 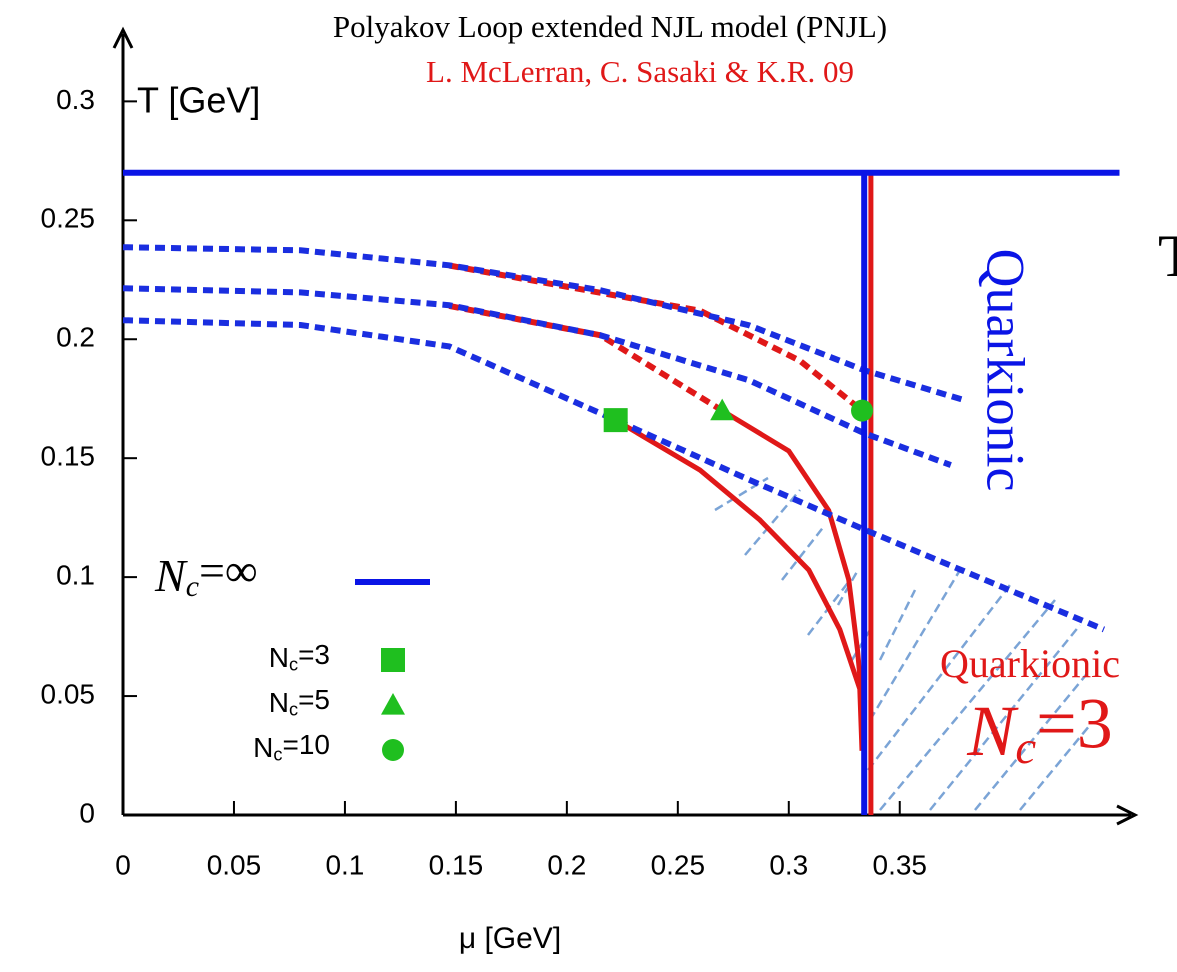 I want to click on x-tick-label: 0.15, so click(x=456, y=864).